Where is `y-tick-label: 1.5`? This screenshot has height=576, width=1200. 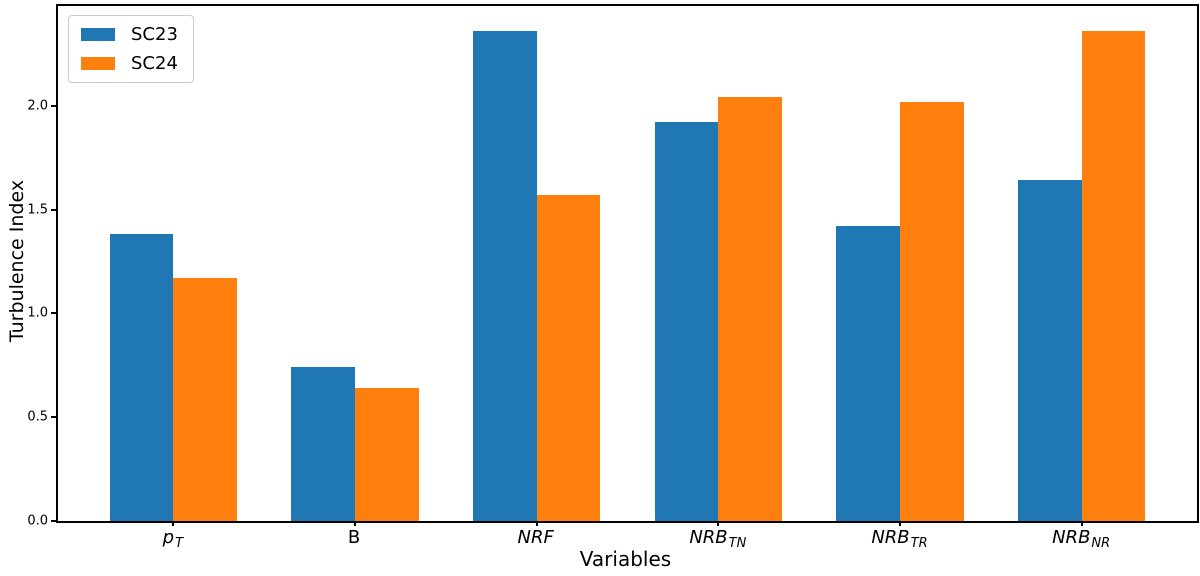 y-tick-label: 1.5 is located at coordinates (37, 209).